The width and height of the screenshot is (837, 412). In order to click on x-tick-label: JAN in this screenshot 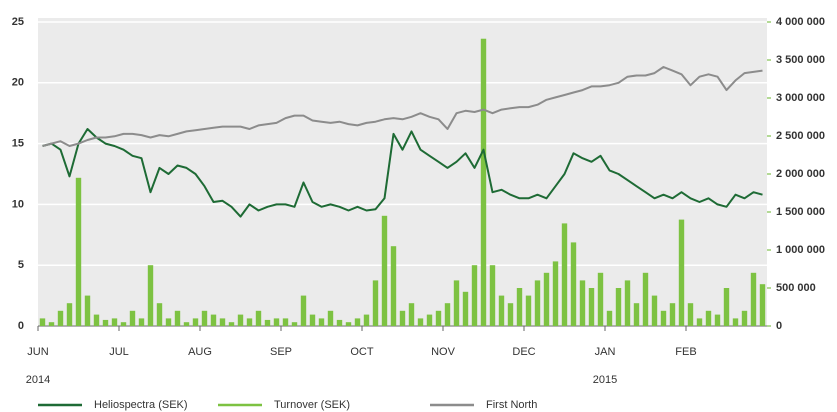, I will do `click(605, 352)`.